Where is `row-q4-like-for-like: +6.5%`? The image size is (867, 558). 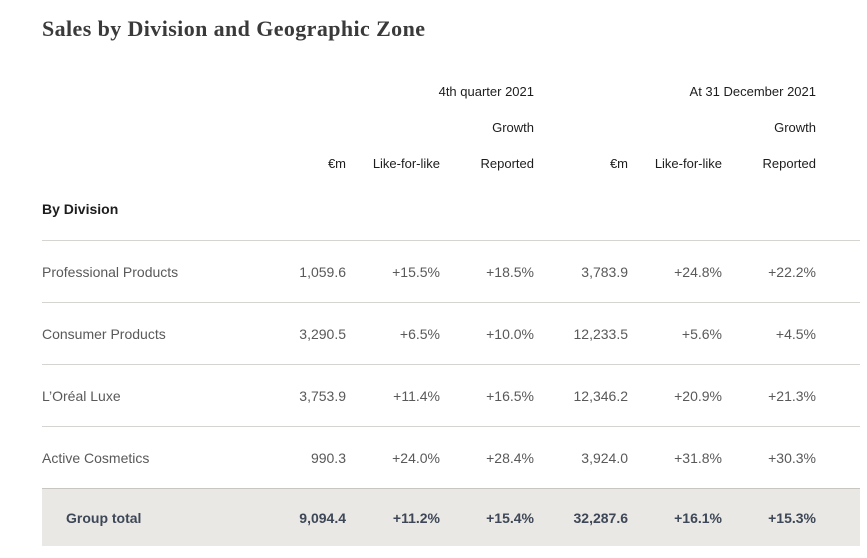 row-q4-like-for-like: +6.5% is located at coordinates (419, 333).